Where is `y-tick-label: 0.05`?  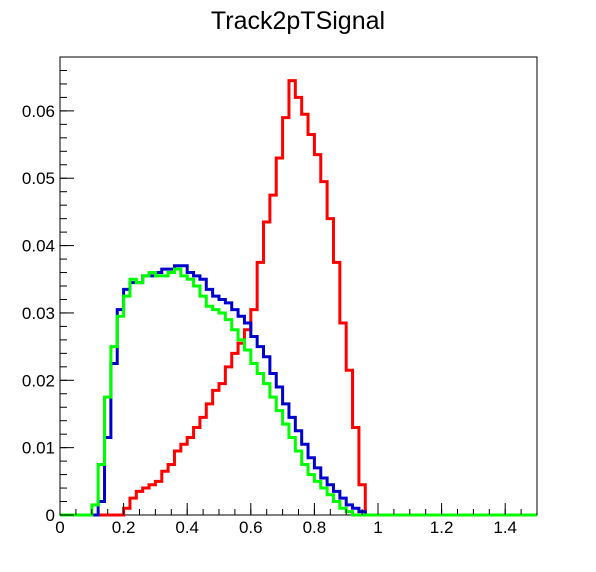 y-tick-label: 0.05 is located at coordinates (38, 178).